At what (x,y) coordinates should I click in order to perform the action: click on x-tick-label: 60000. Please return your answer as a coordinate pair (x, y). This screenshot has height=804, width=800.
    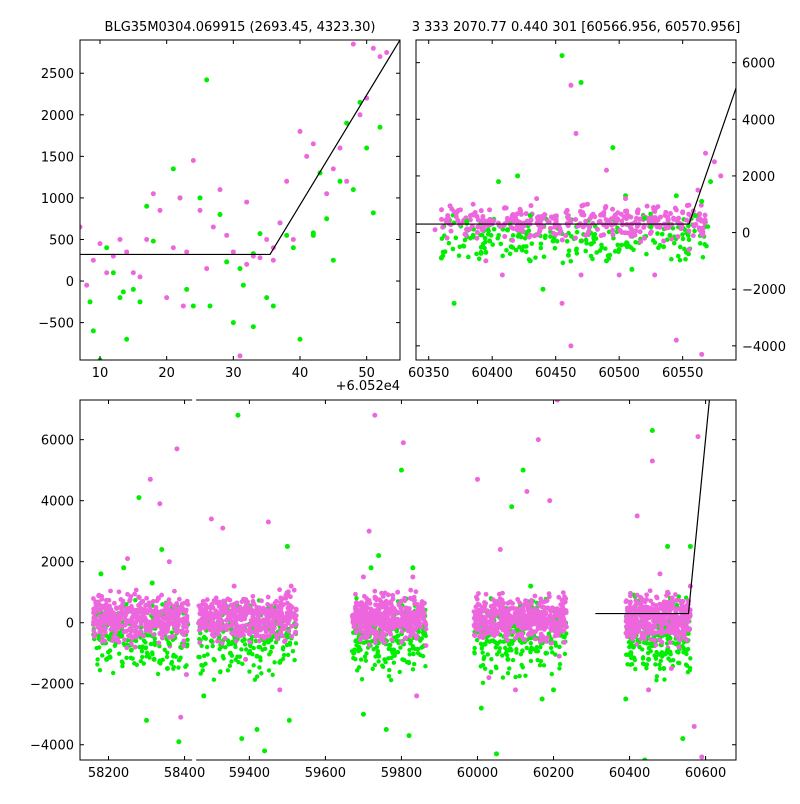
    Looking at the image, I should click on (477, 773).